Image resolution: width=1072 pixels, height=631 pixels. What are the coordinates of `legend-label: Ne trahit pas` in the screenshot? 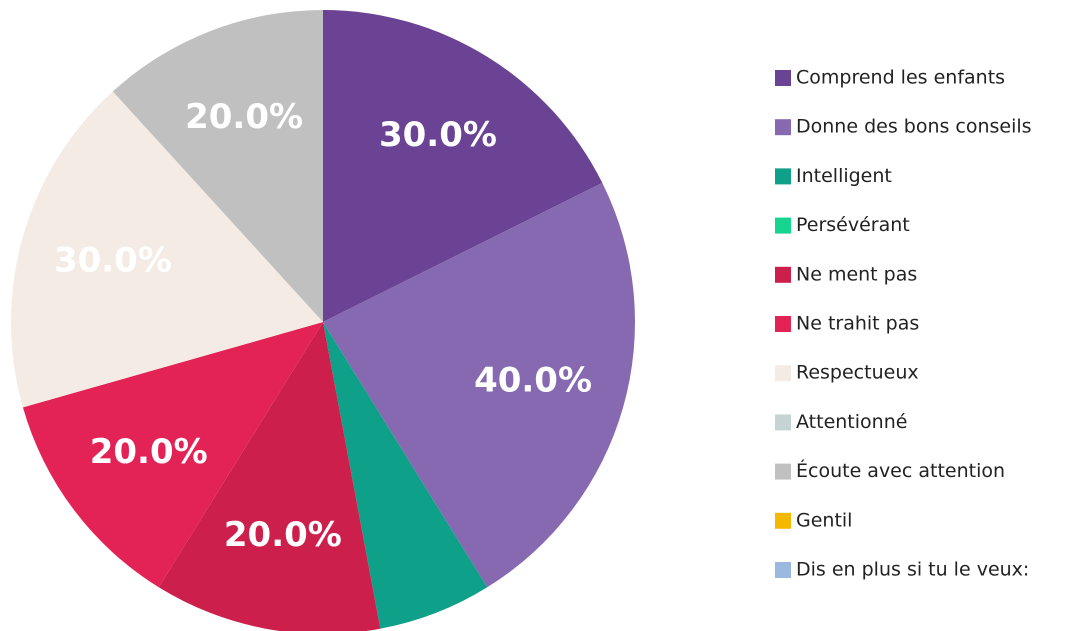 It's located at (857, 324).